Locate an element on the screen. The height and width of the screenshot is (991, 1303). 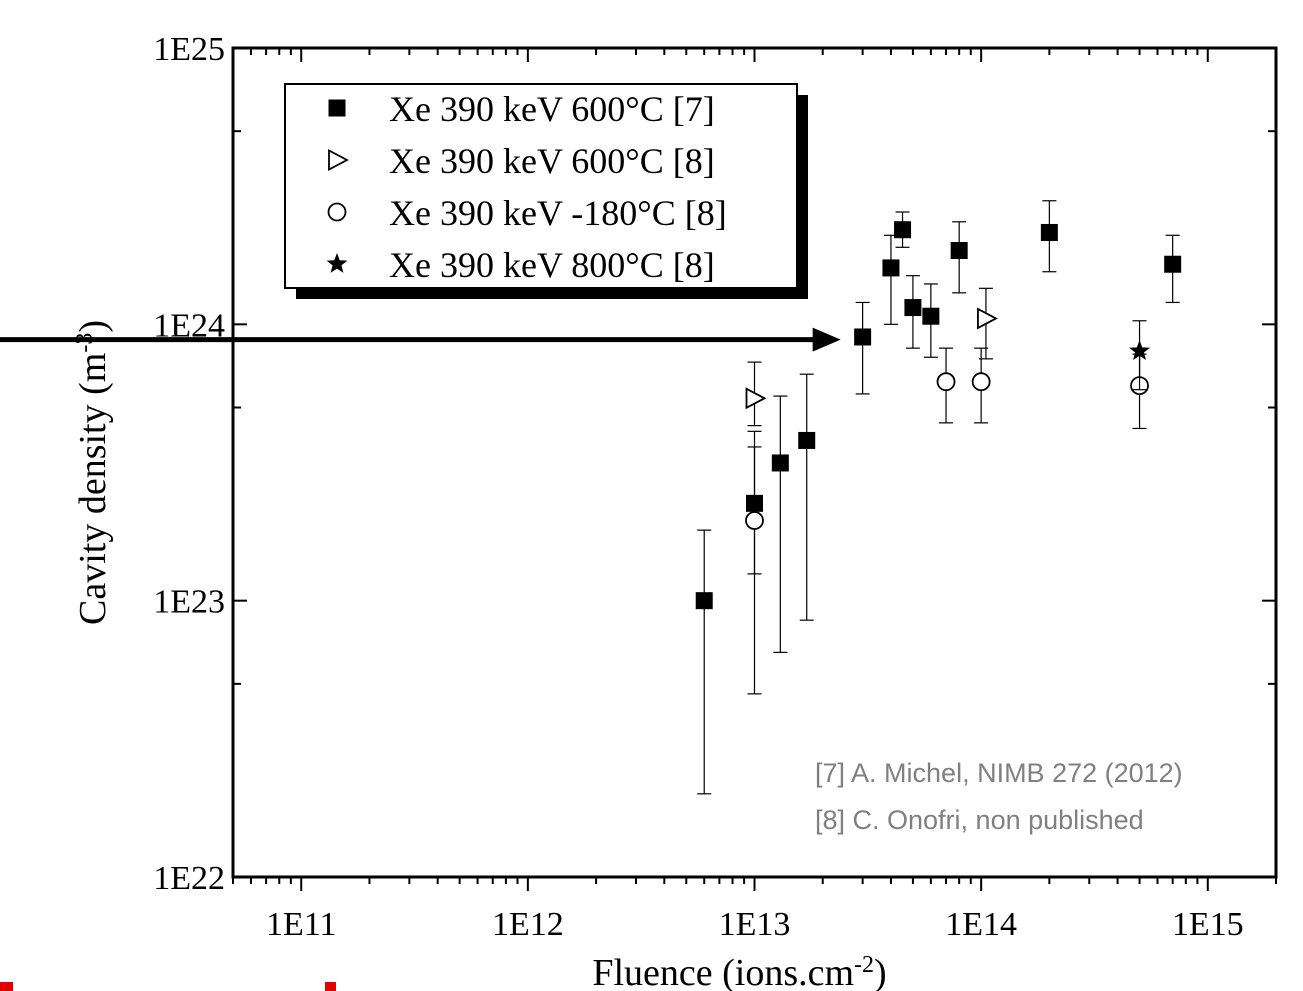
x-tick-label: 1E11 is located at coordinates (301, 924).